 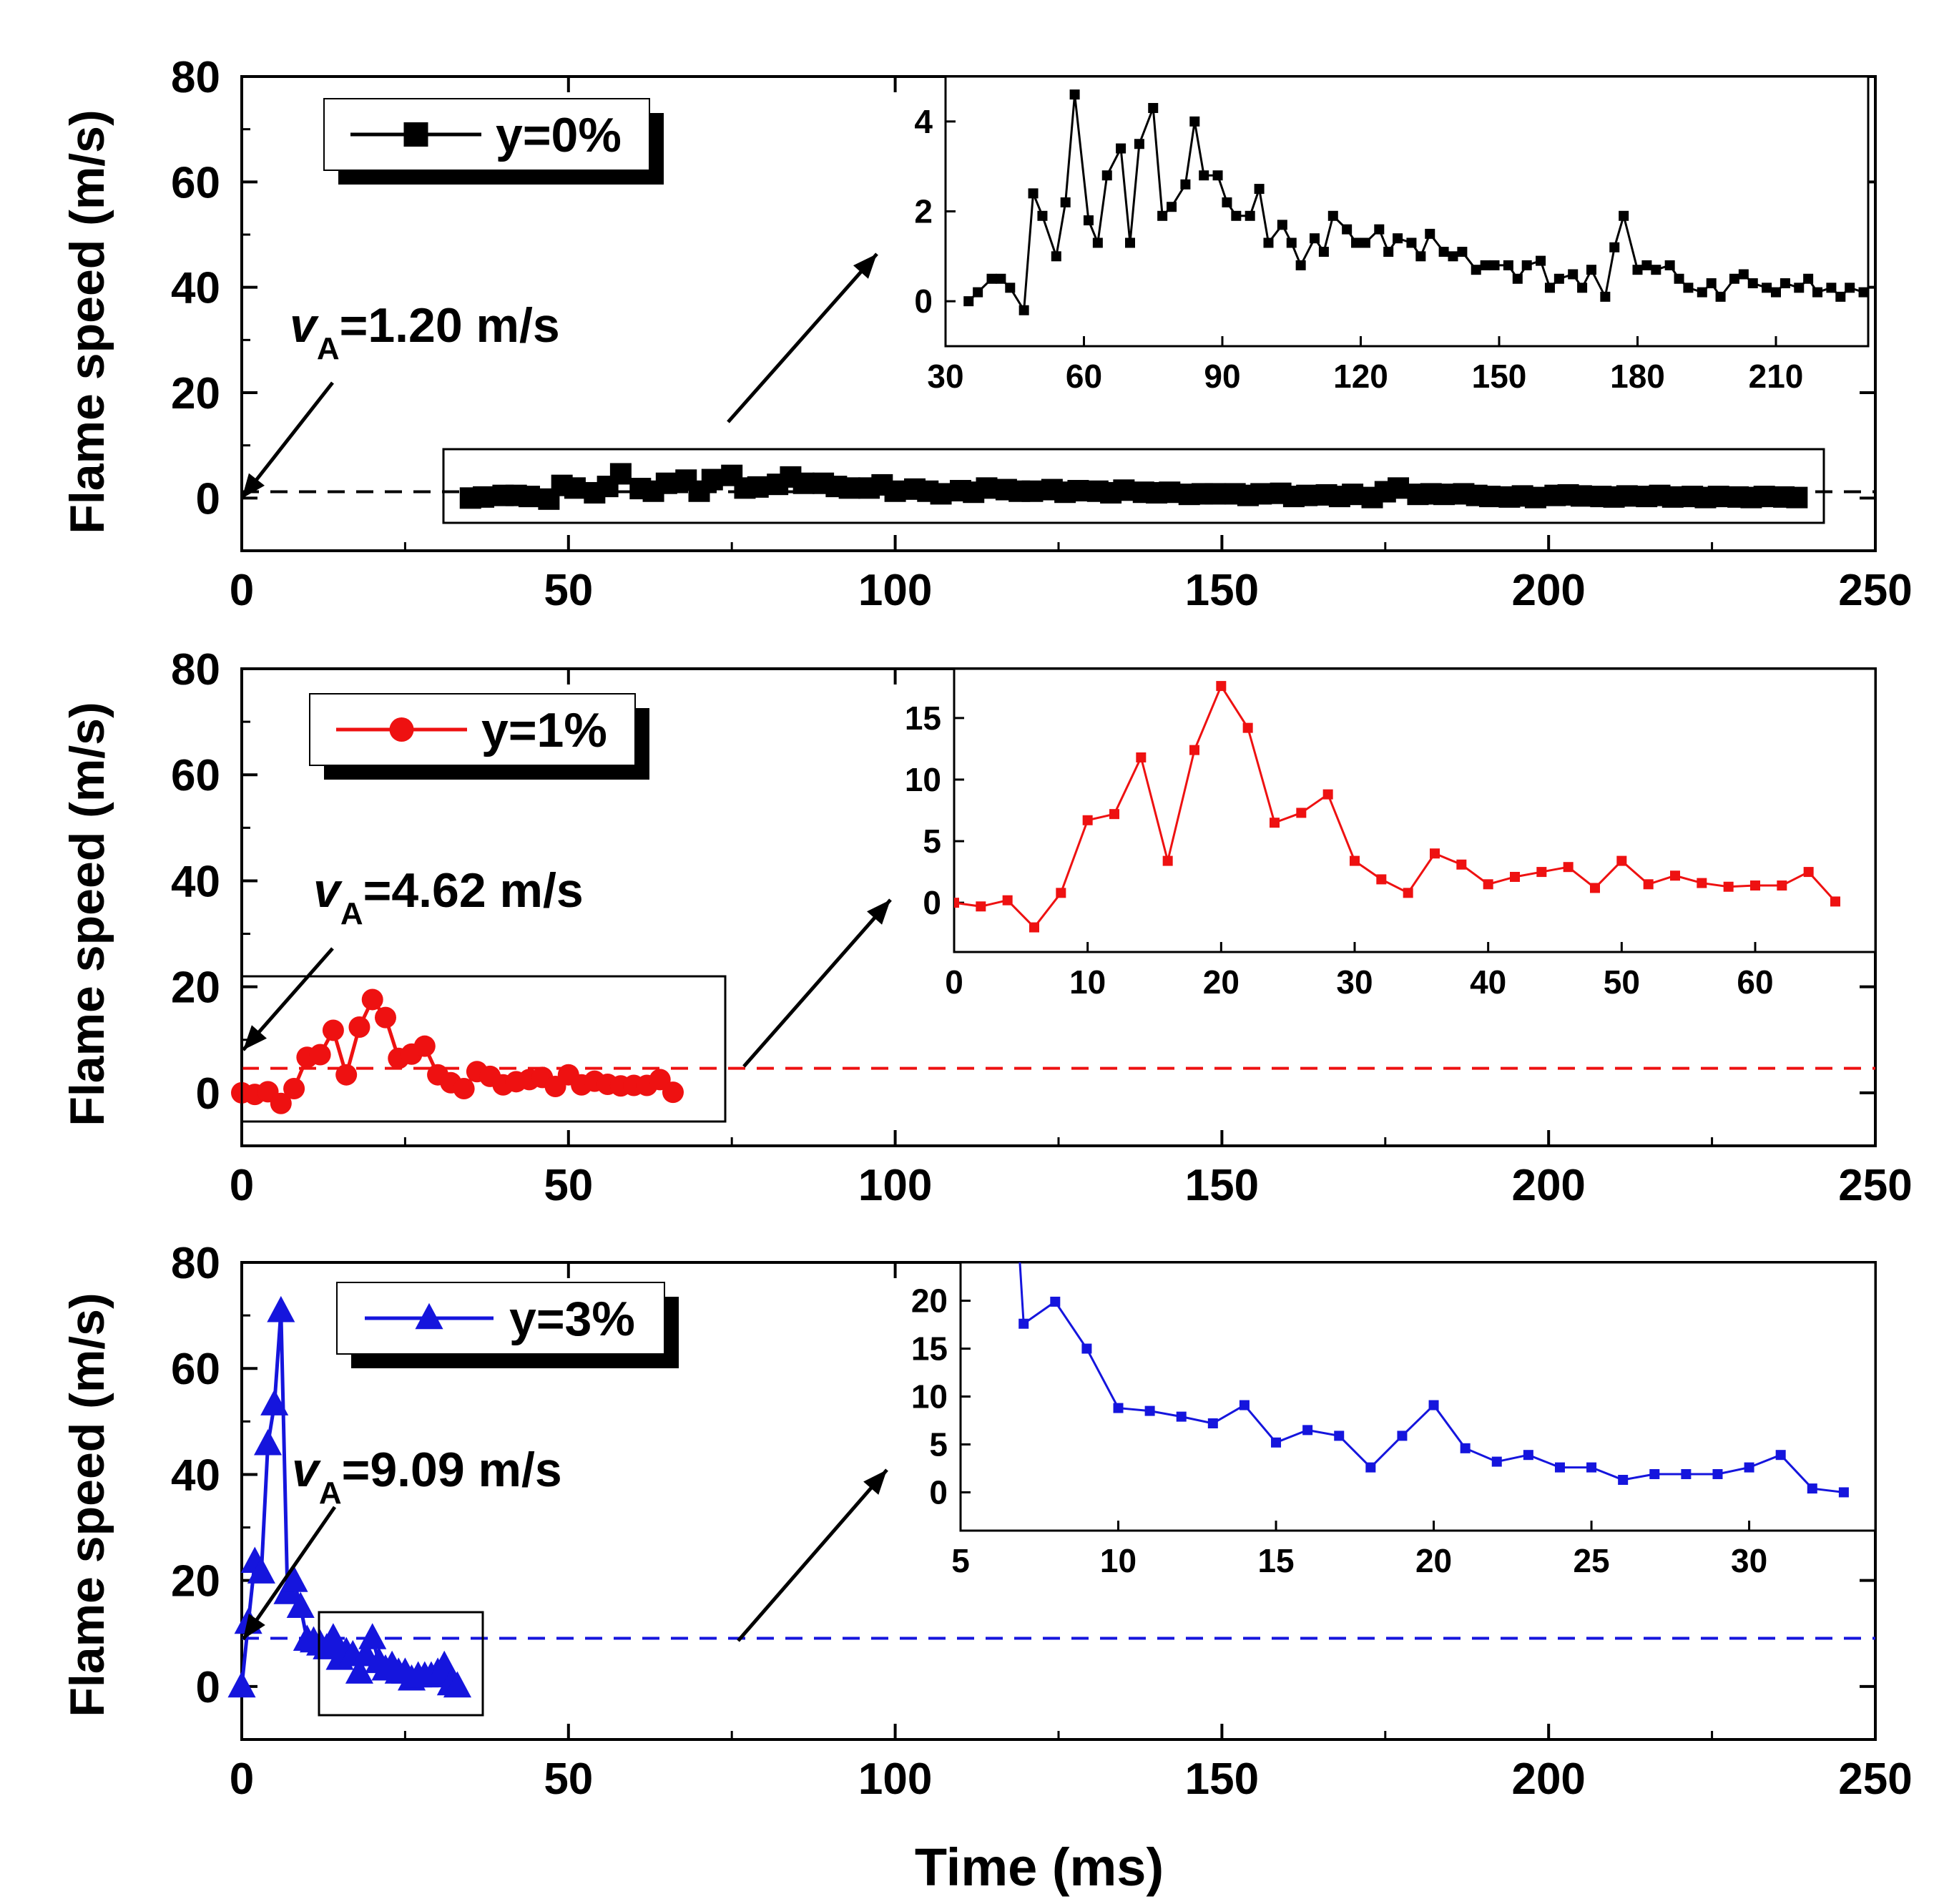 What do you see at coordinates (1749, 1560) in the screenshot?
I see `inset-x-tick-label: 30` at bounding box center [1749, 1560].